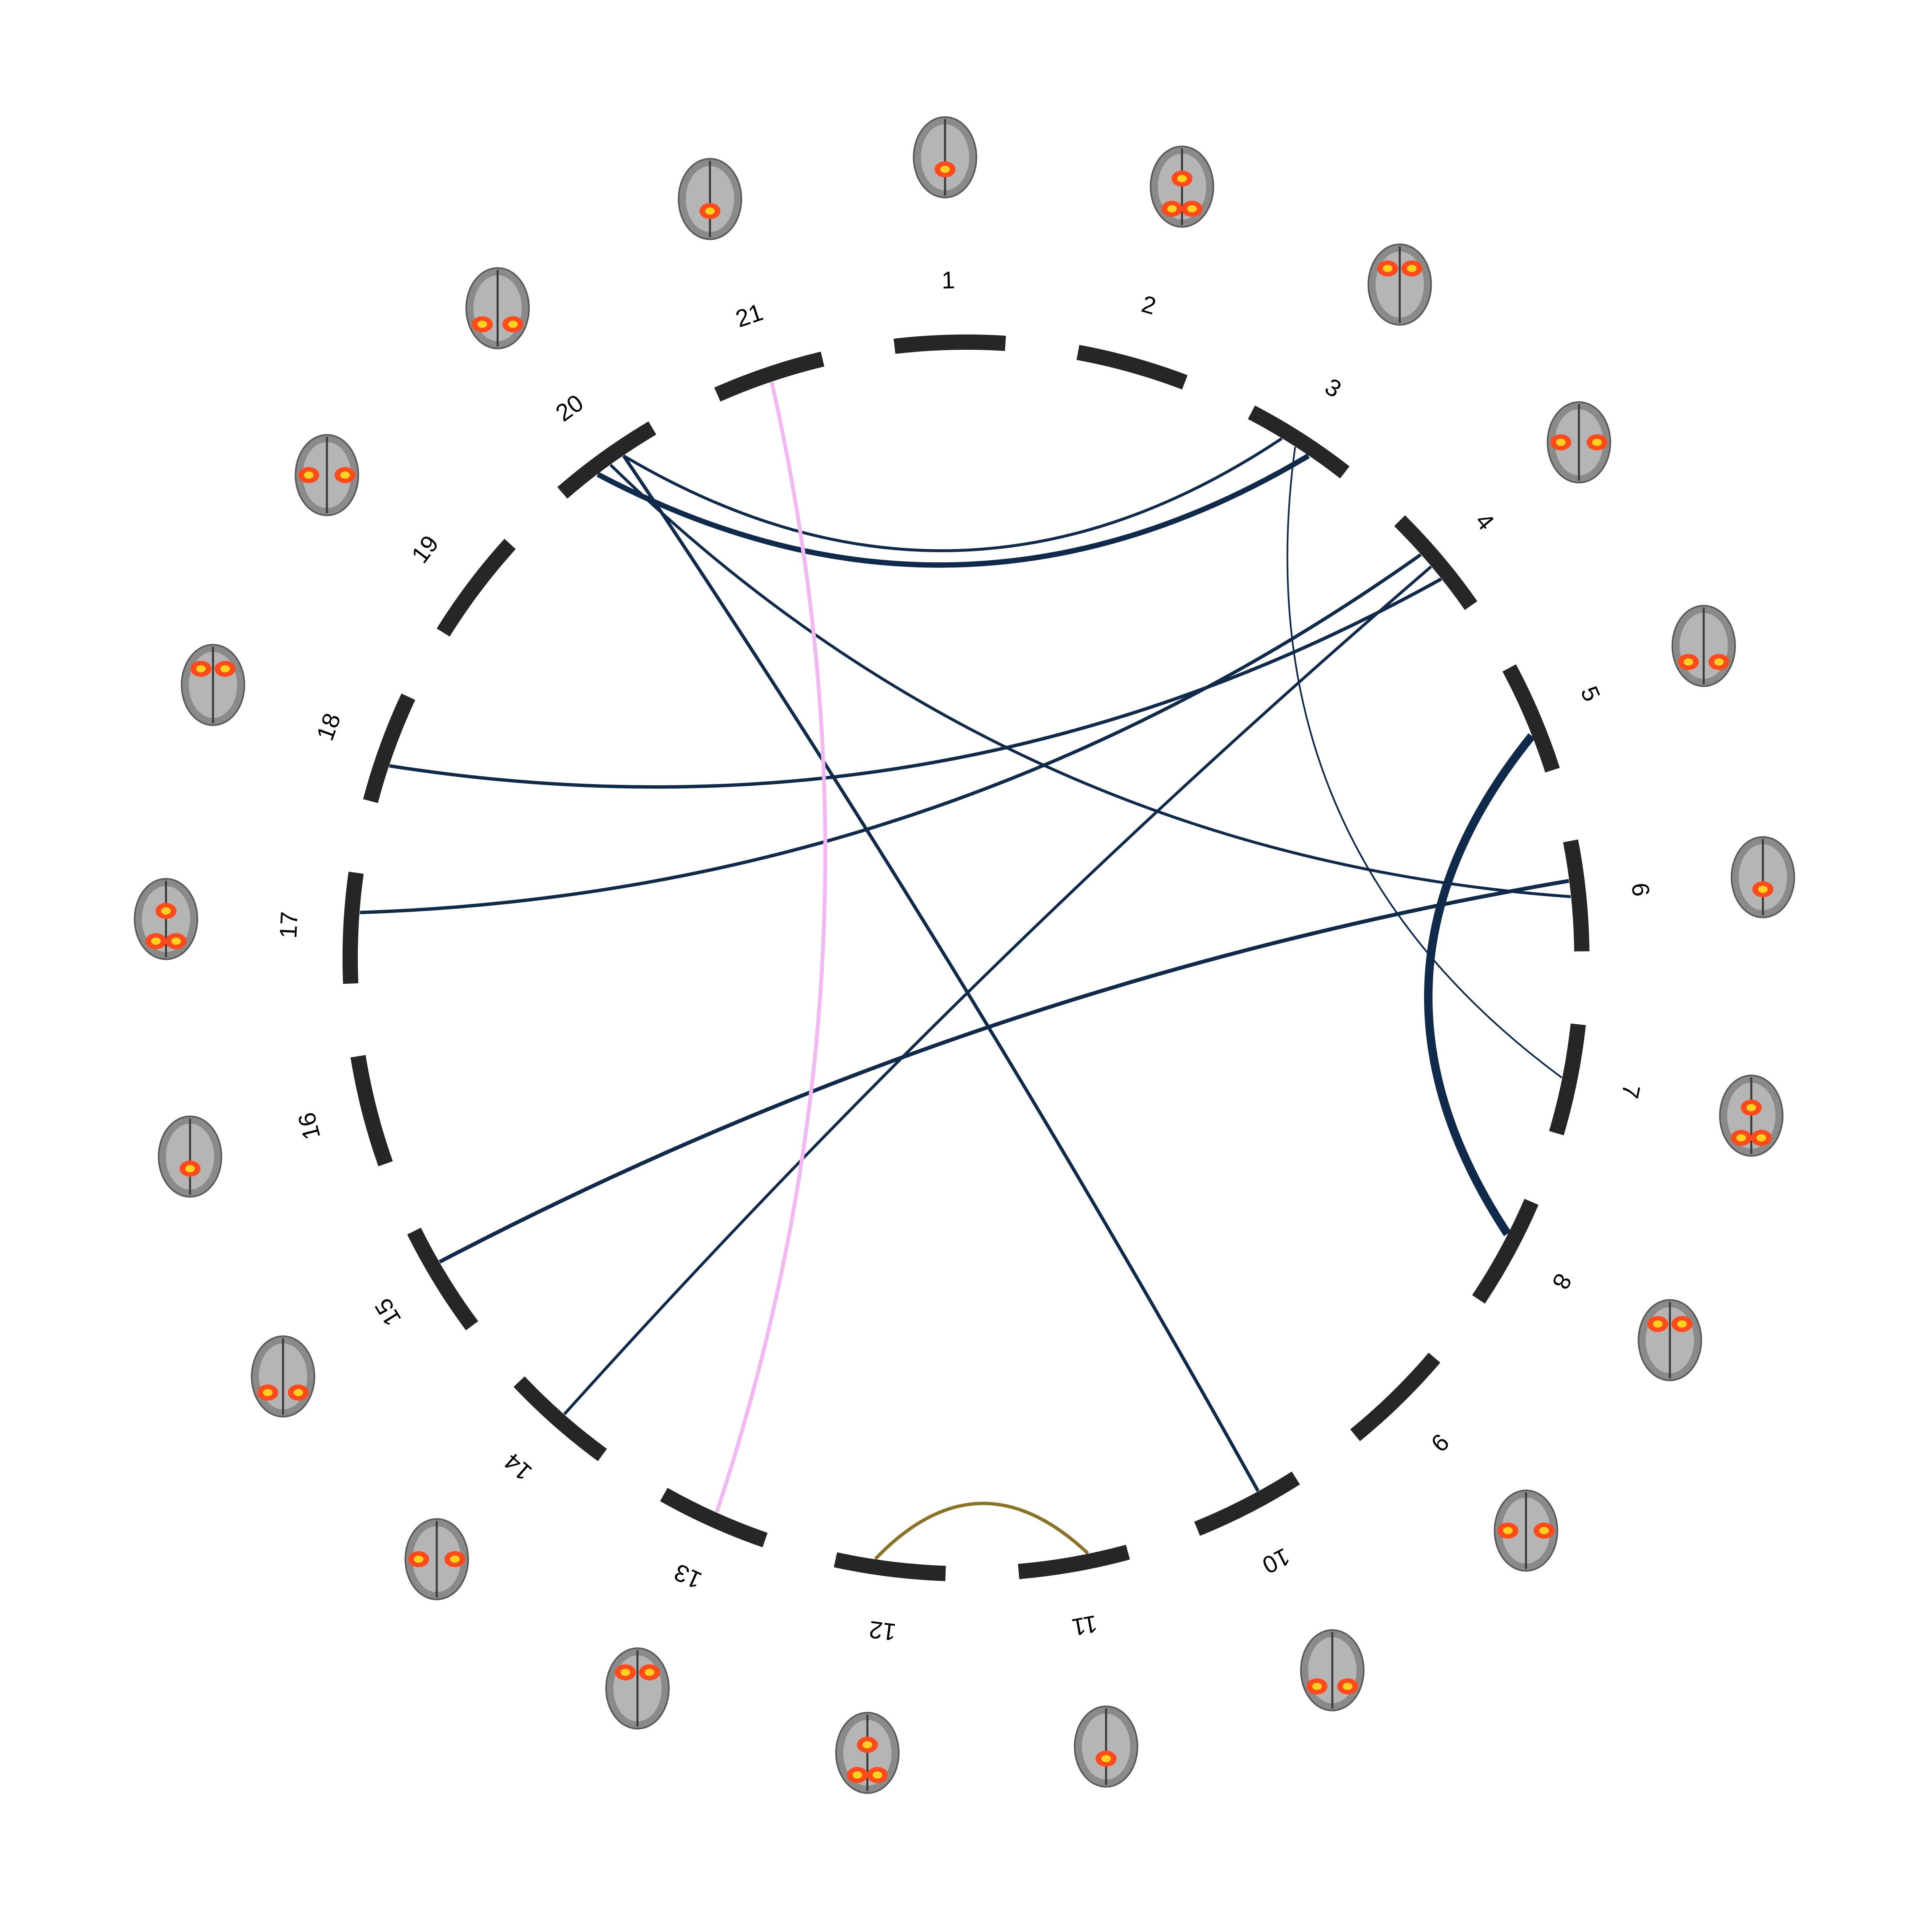  Describe the element at coordinates (1630, 1091) in the screenshot. I see `segment-label-7: 7` at that location.